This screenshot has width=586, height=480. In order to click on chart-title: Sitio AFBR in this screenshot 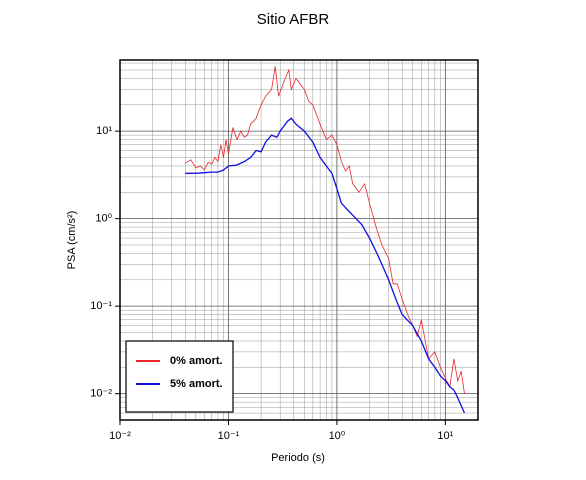, I will do `click(293, 19)`.